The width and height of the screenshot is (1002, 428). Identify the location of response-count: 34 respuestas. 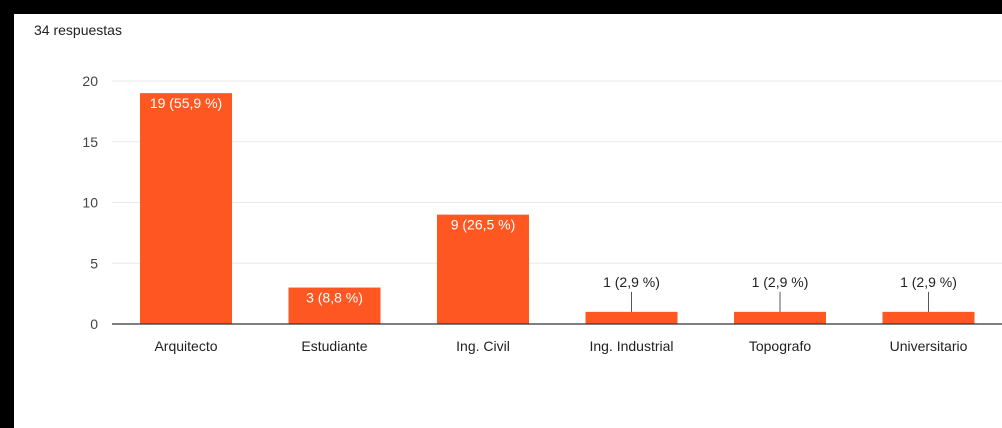
(78, 30).